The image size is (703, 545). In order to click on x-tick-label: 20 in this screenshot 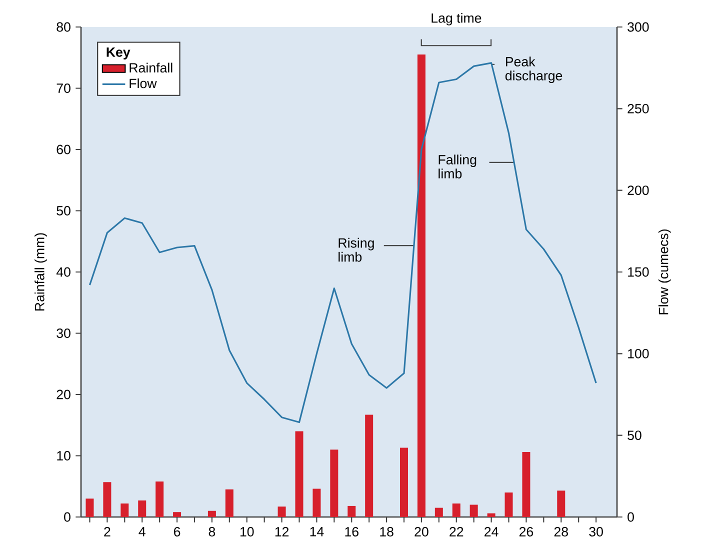, I will do `click(421, 531)`.